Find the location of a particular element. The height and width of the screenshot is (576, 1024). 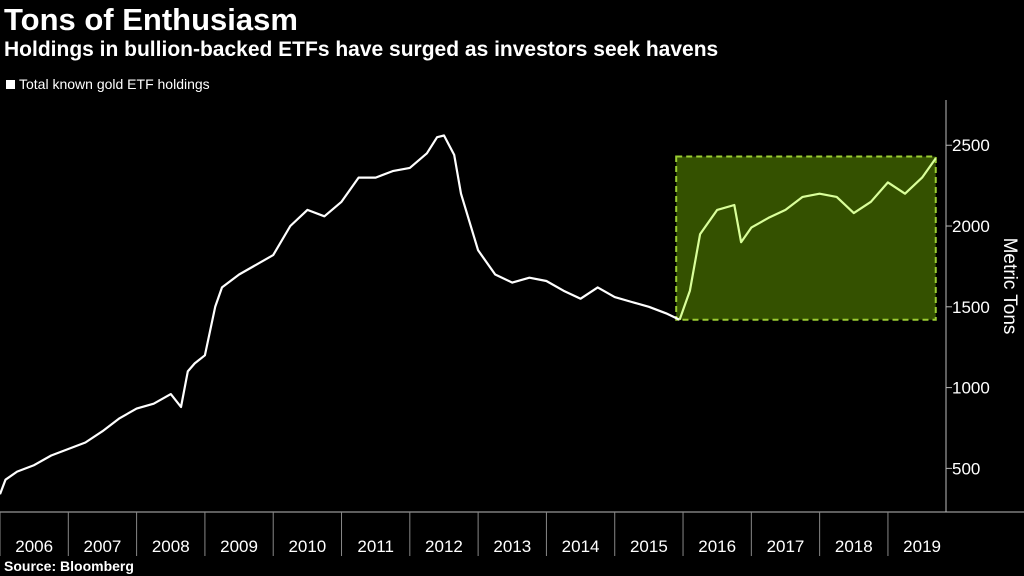

series-line-highlighted is located at coordinates (807, 239).